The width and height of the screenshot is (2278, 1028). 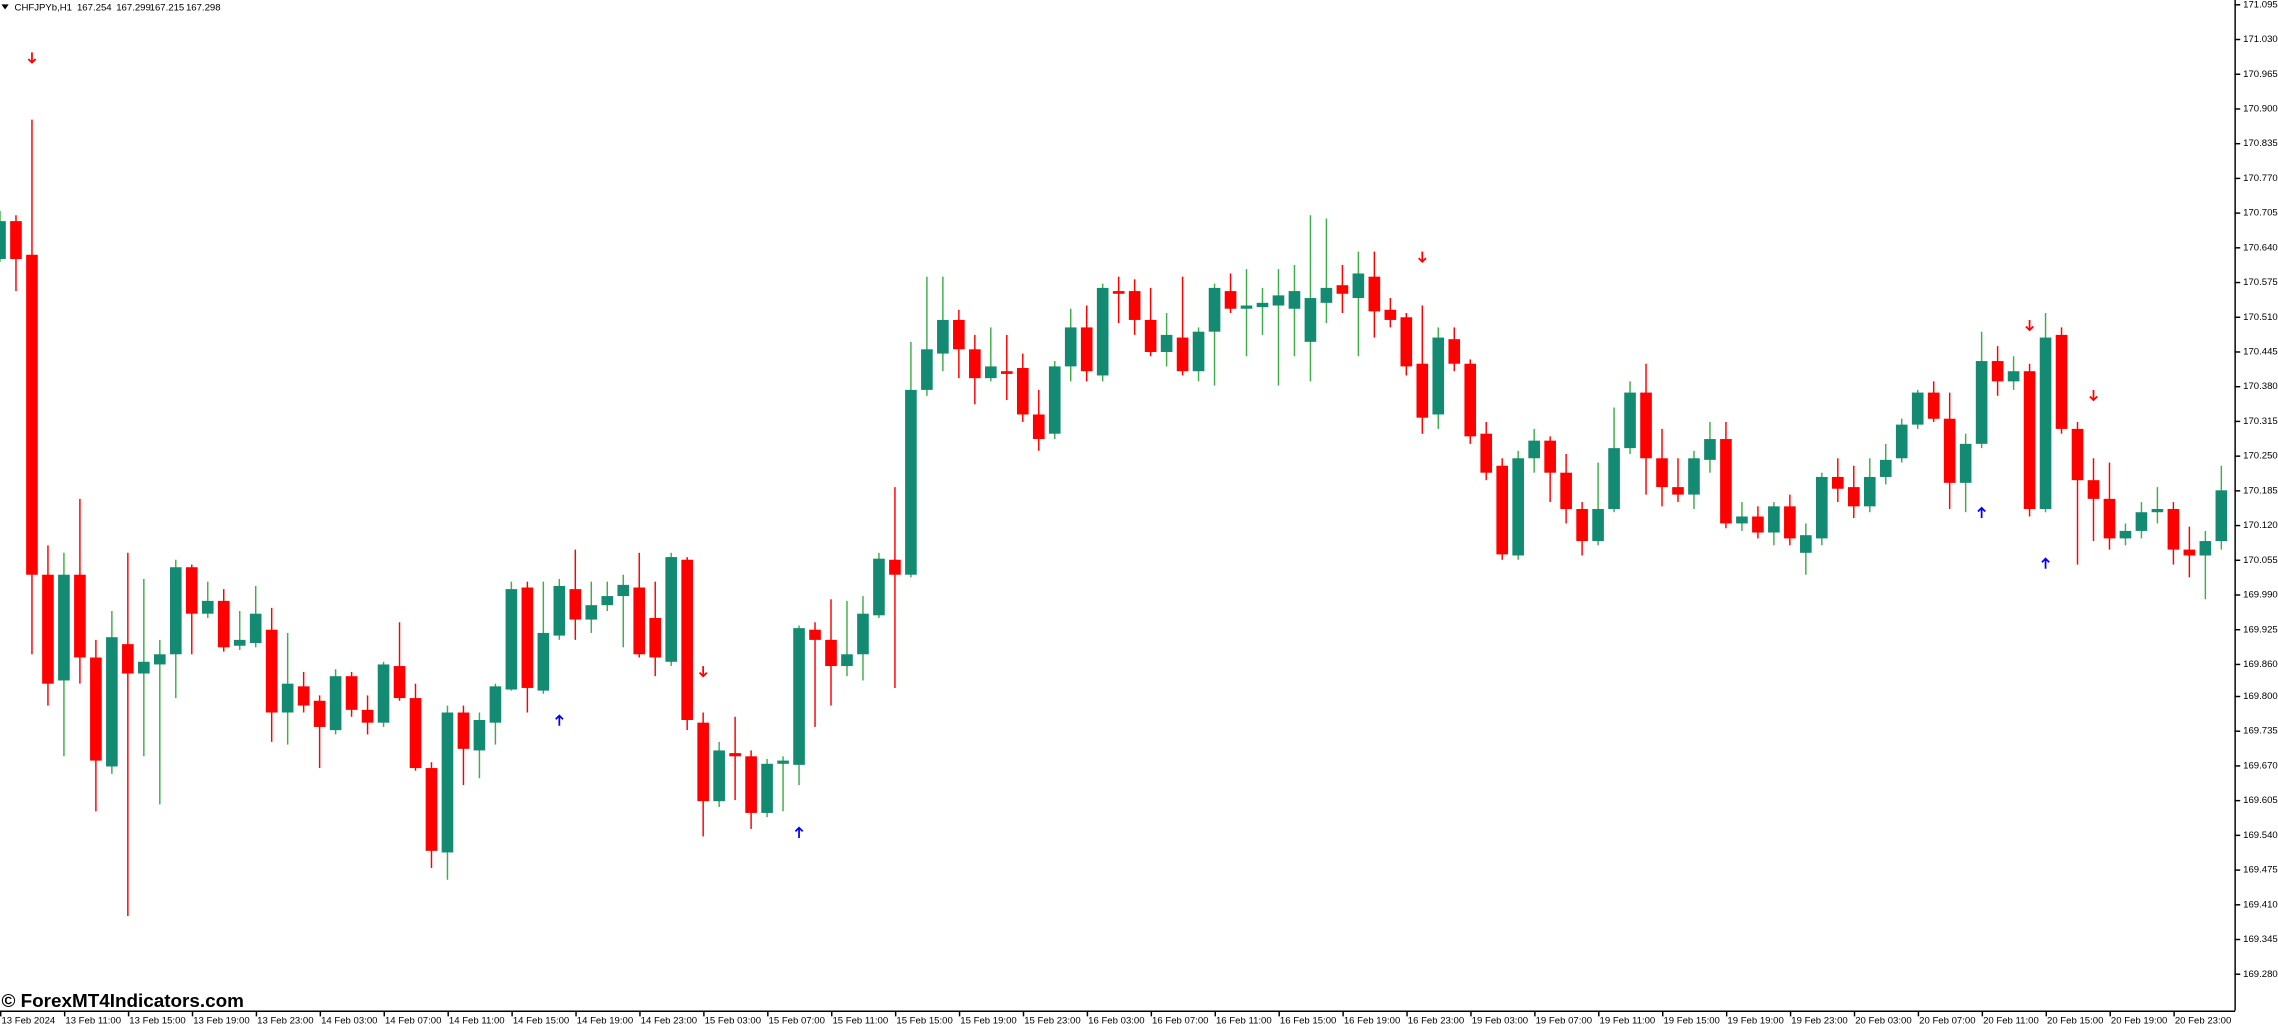 I want to click on x-tick-label: 19 Feb 23:00, so click(x=1819, y=1020).